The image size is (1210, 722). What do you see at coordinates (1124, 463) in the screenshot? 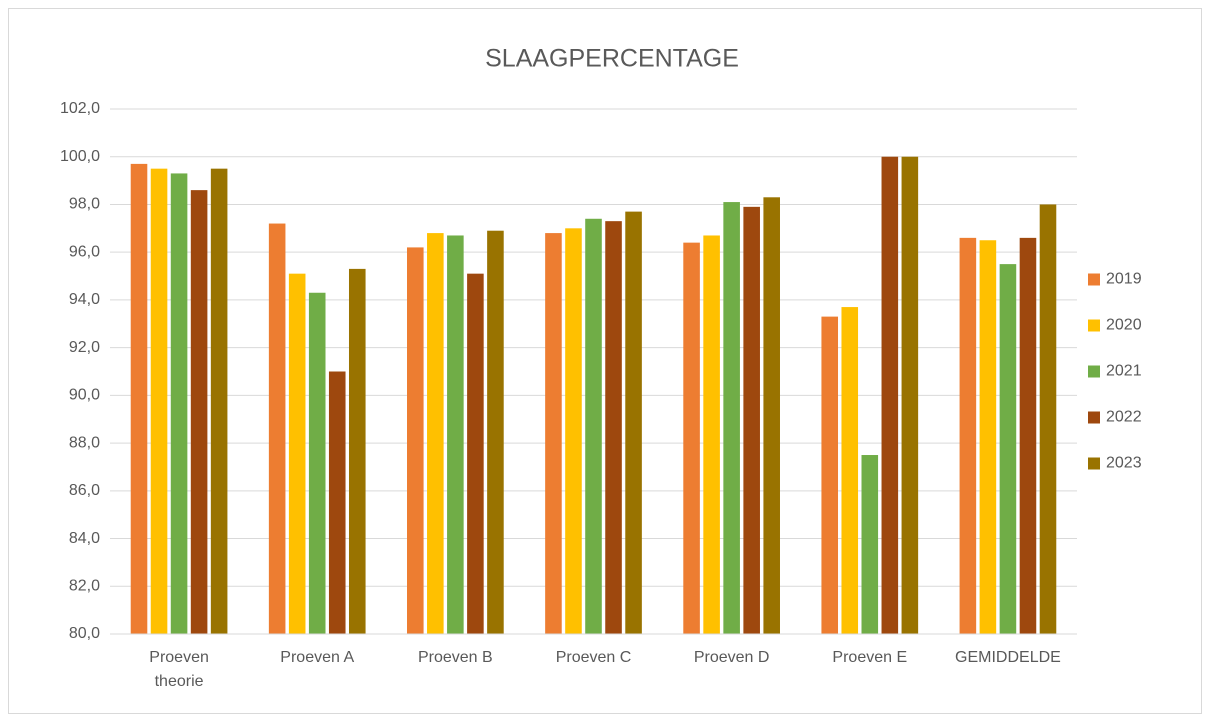
I see `legend-label: 2023` at bounding box center [1124, 463].